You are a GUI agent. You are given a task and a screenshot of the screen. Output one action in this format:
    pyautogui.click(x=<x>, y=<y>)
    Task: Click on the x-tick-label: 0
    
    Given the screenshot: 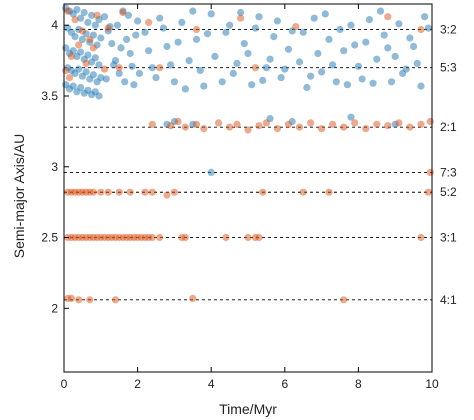 What is the action you would take?
    pyautogui.click(x=64, y=384)
    